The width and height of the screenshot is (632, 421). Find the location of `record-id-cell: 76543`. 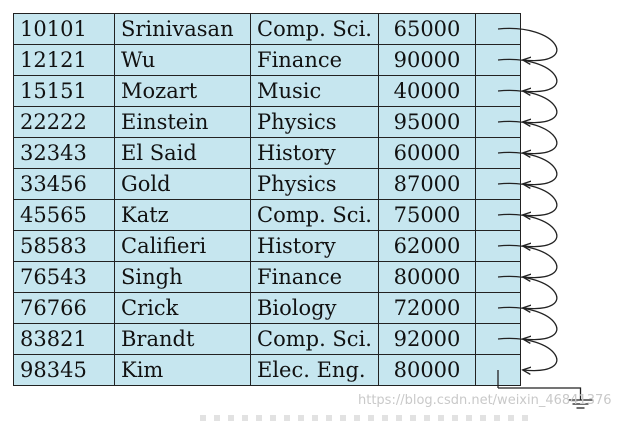

record-id-cell: 76543 is located at coordinates (64, 277).